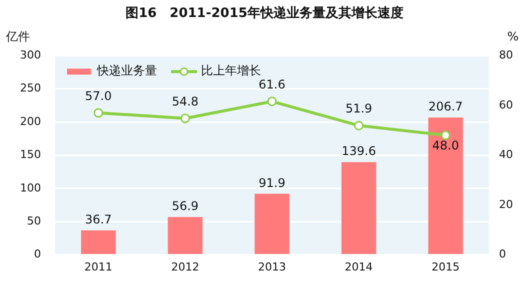  I want to click on y-tick-label: 300, so click(30, 55).